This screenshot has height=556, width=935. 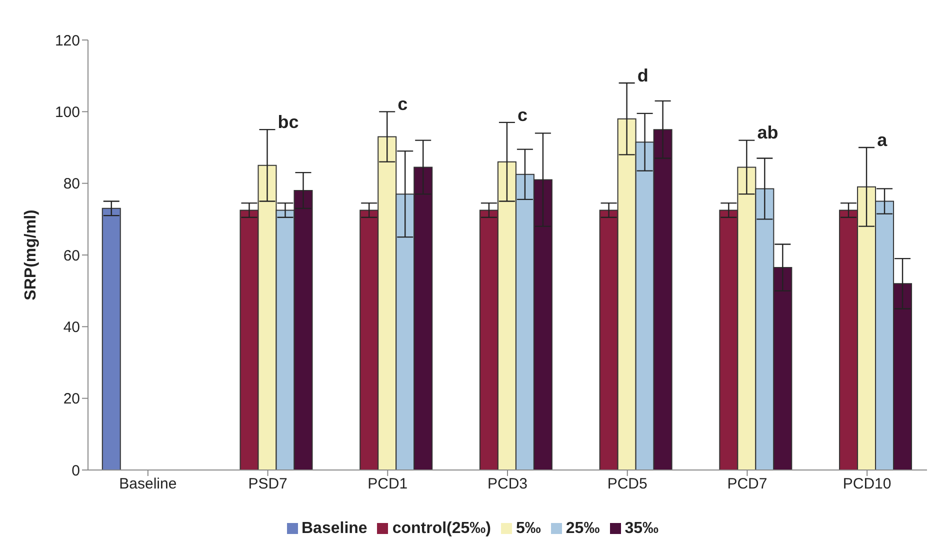 I want to click on legend-label: control(25‰), so click(x=441, y=528).